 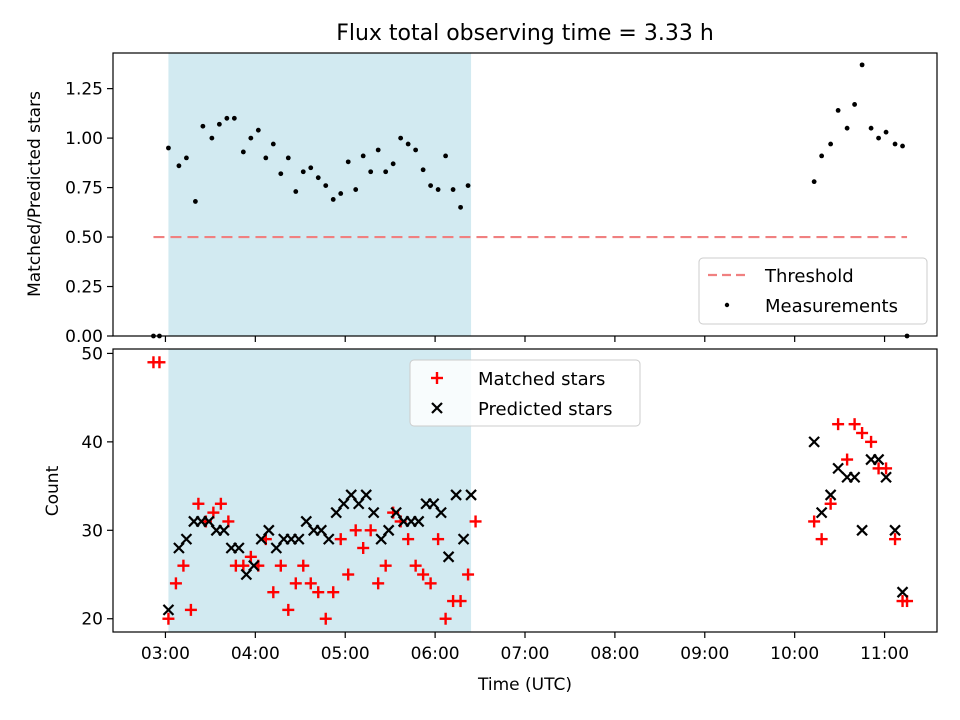 I want to click on y-tick-label: 0.75, so click(x=84, y=189).